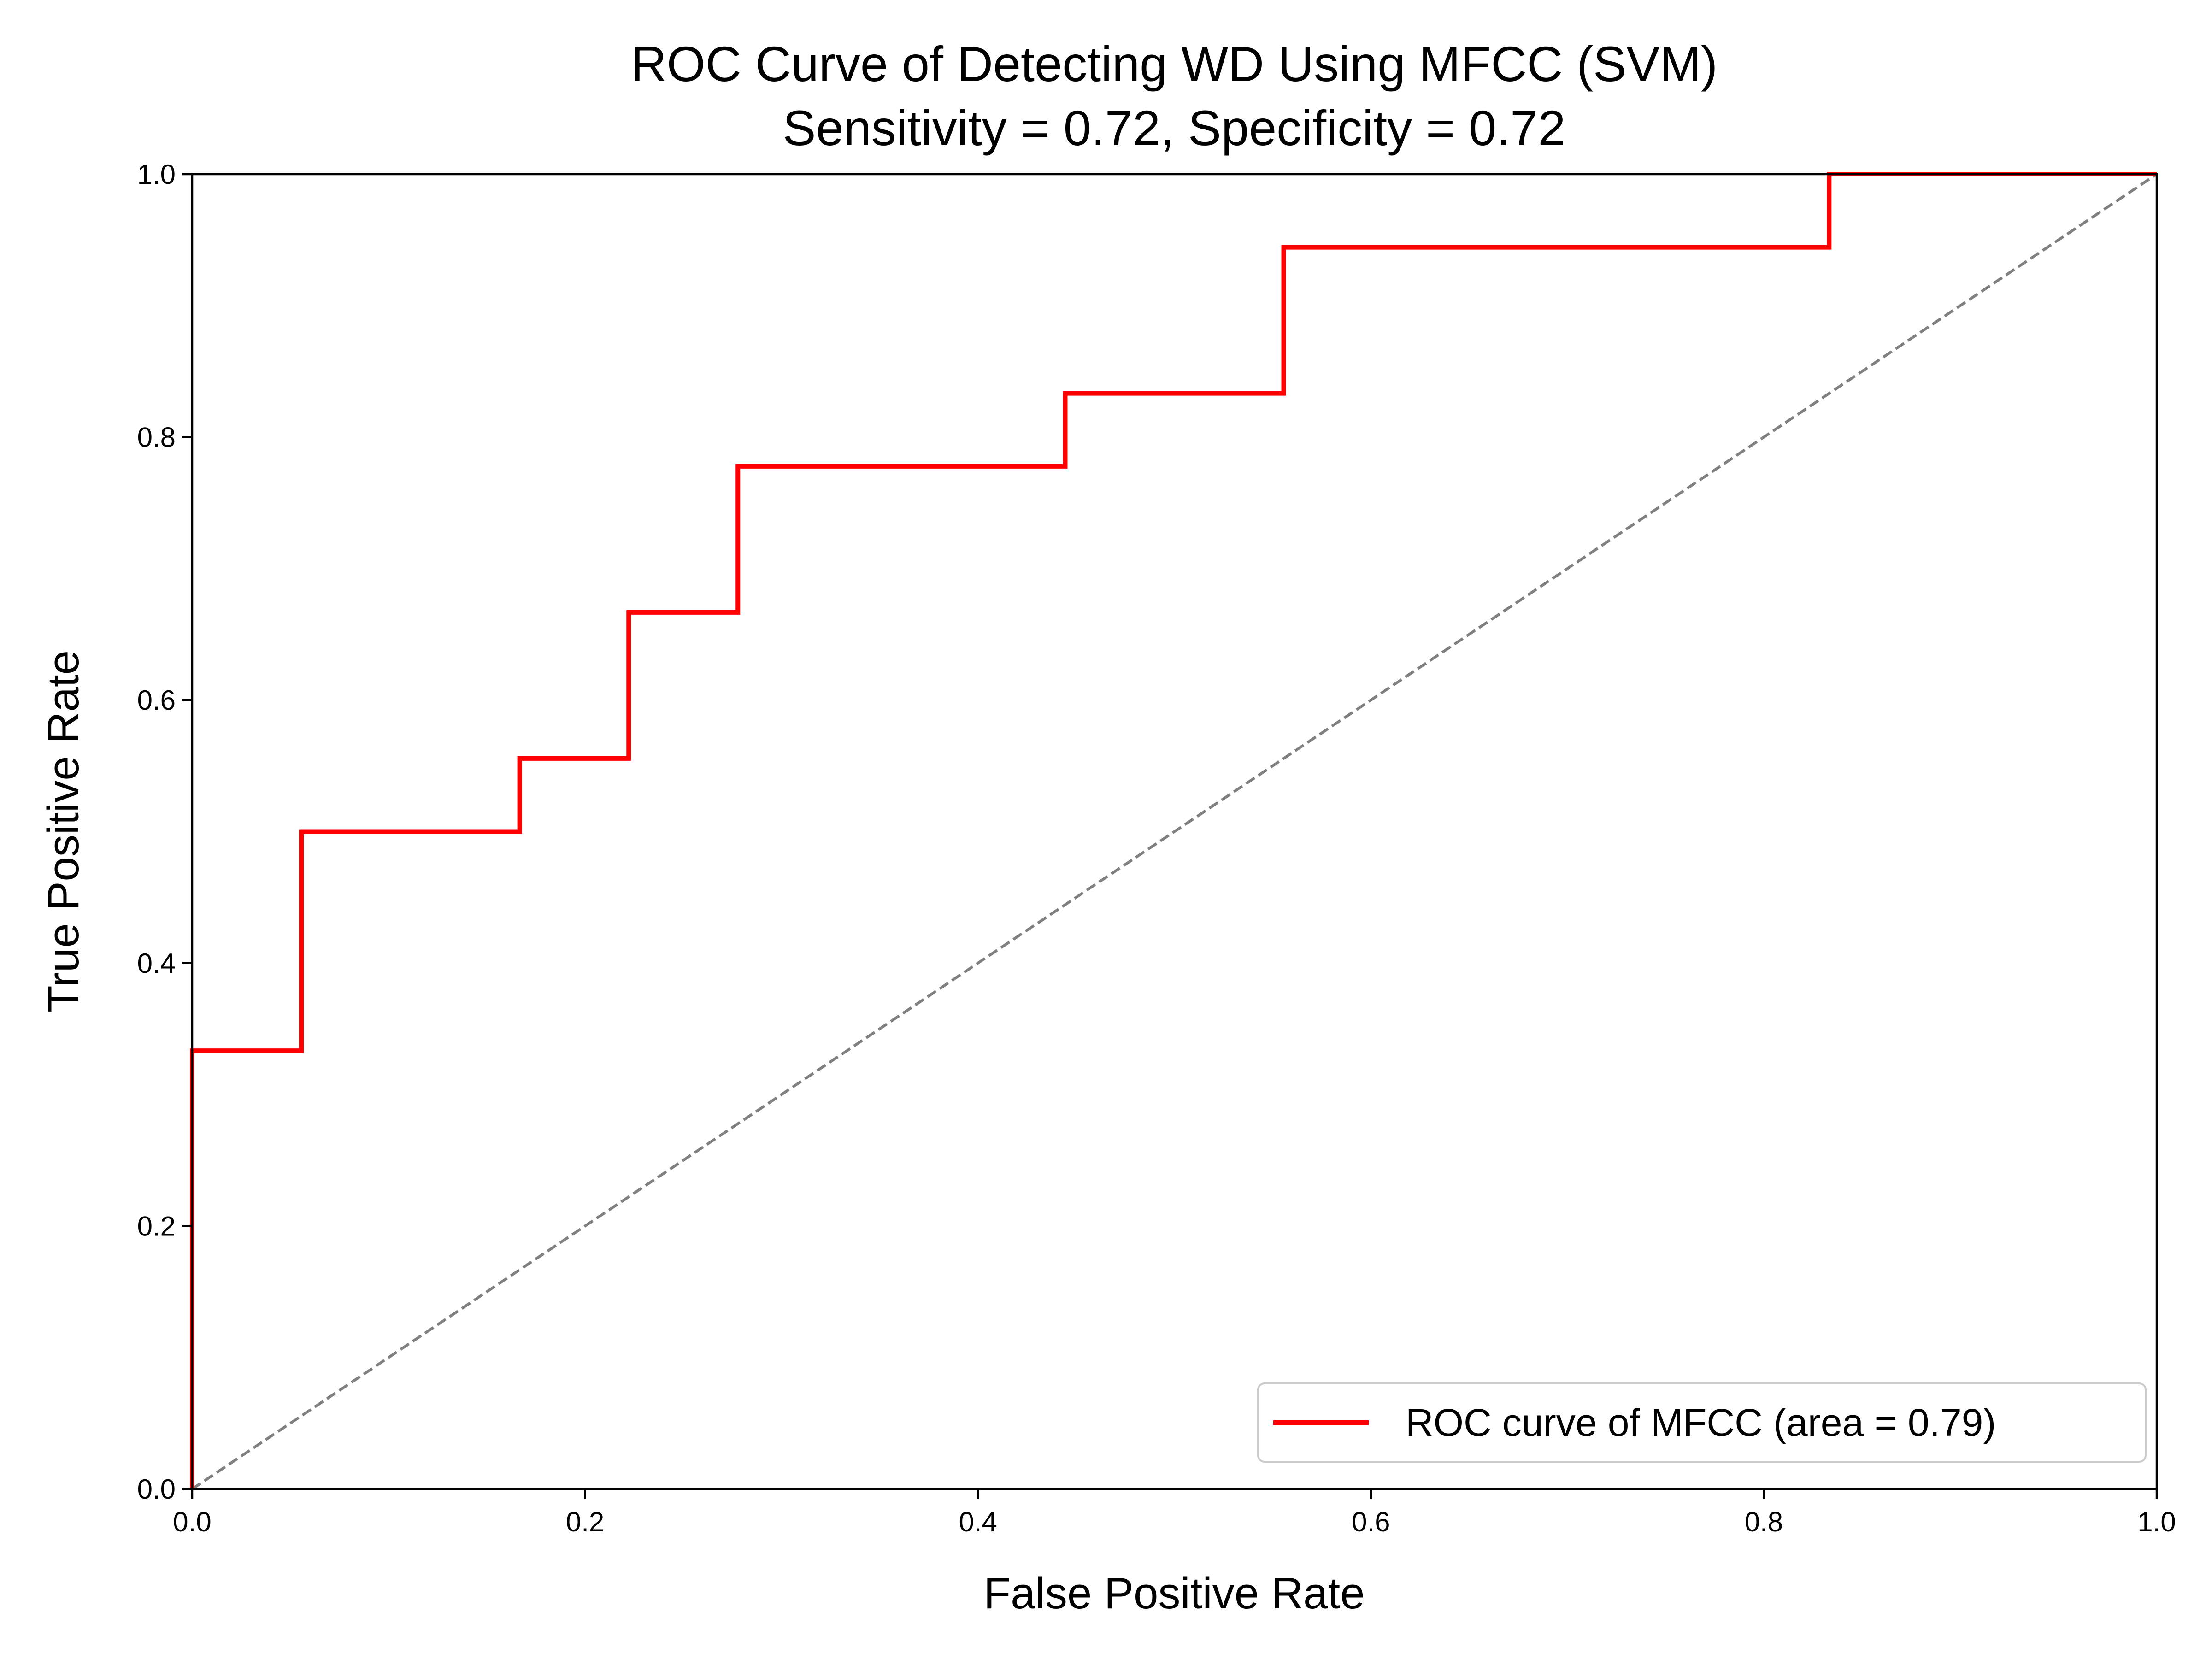 The image size is (2212, 1659). I want to click on legend: ROC curve of MFCC (area = 0.79), so click(1702, 1422).